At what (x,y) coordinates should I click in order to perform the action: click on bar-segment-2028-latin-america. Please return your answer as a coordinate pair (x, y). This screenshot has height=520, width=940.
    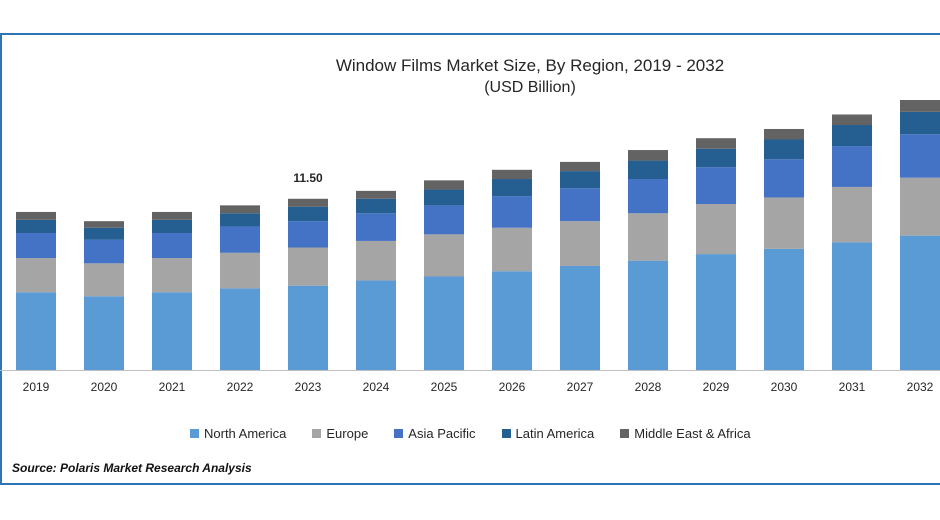
    Looking at the image, I should click on (648, 170).